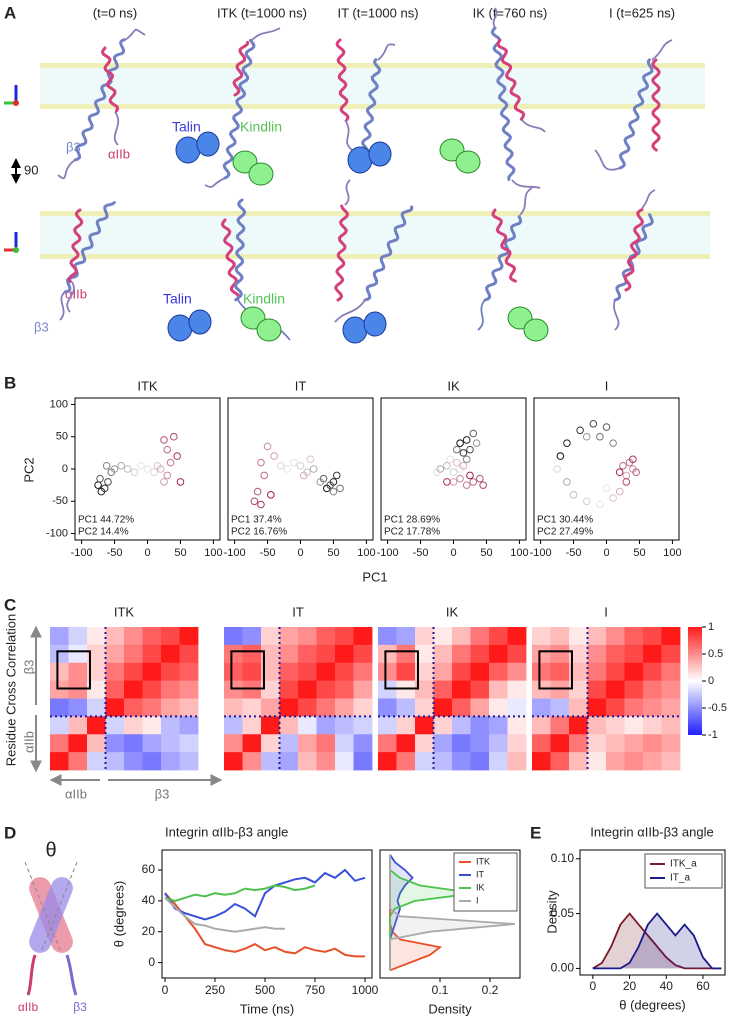 The height and width of the screenshot is (1026, 736). What do you see at coordinates (375, 235) in the screenshot?
I see `membrane` at bounding box center [375, 235].